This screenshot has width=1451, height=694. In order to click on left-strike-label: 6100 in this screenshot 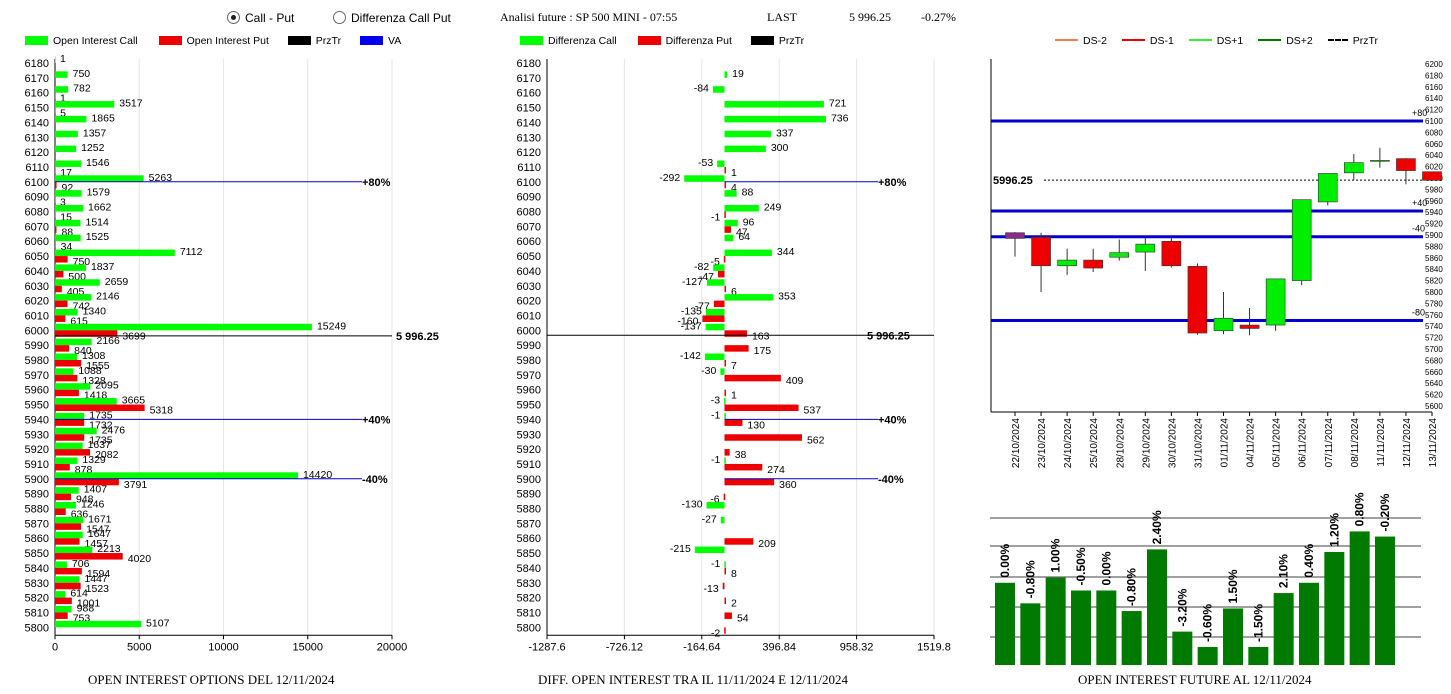, I will do `click(37, 183)`.